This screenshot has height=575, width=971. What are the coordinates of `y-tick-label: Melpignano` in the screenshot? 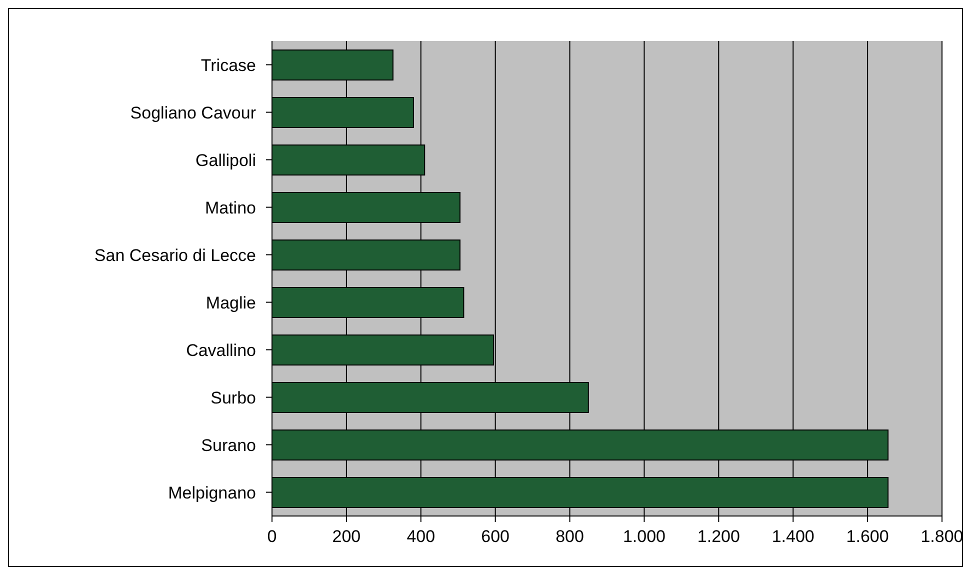 It's located at (212, 492).